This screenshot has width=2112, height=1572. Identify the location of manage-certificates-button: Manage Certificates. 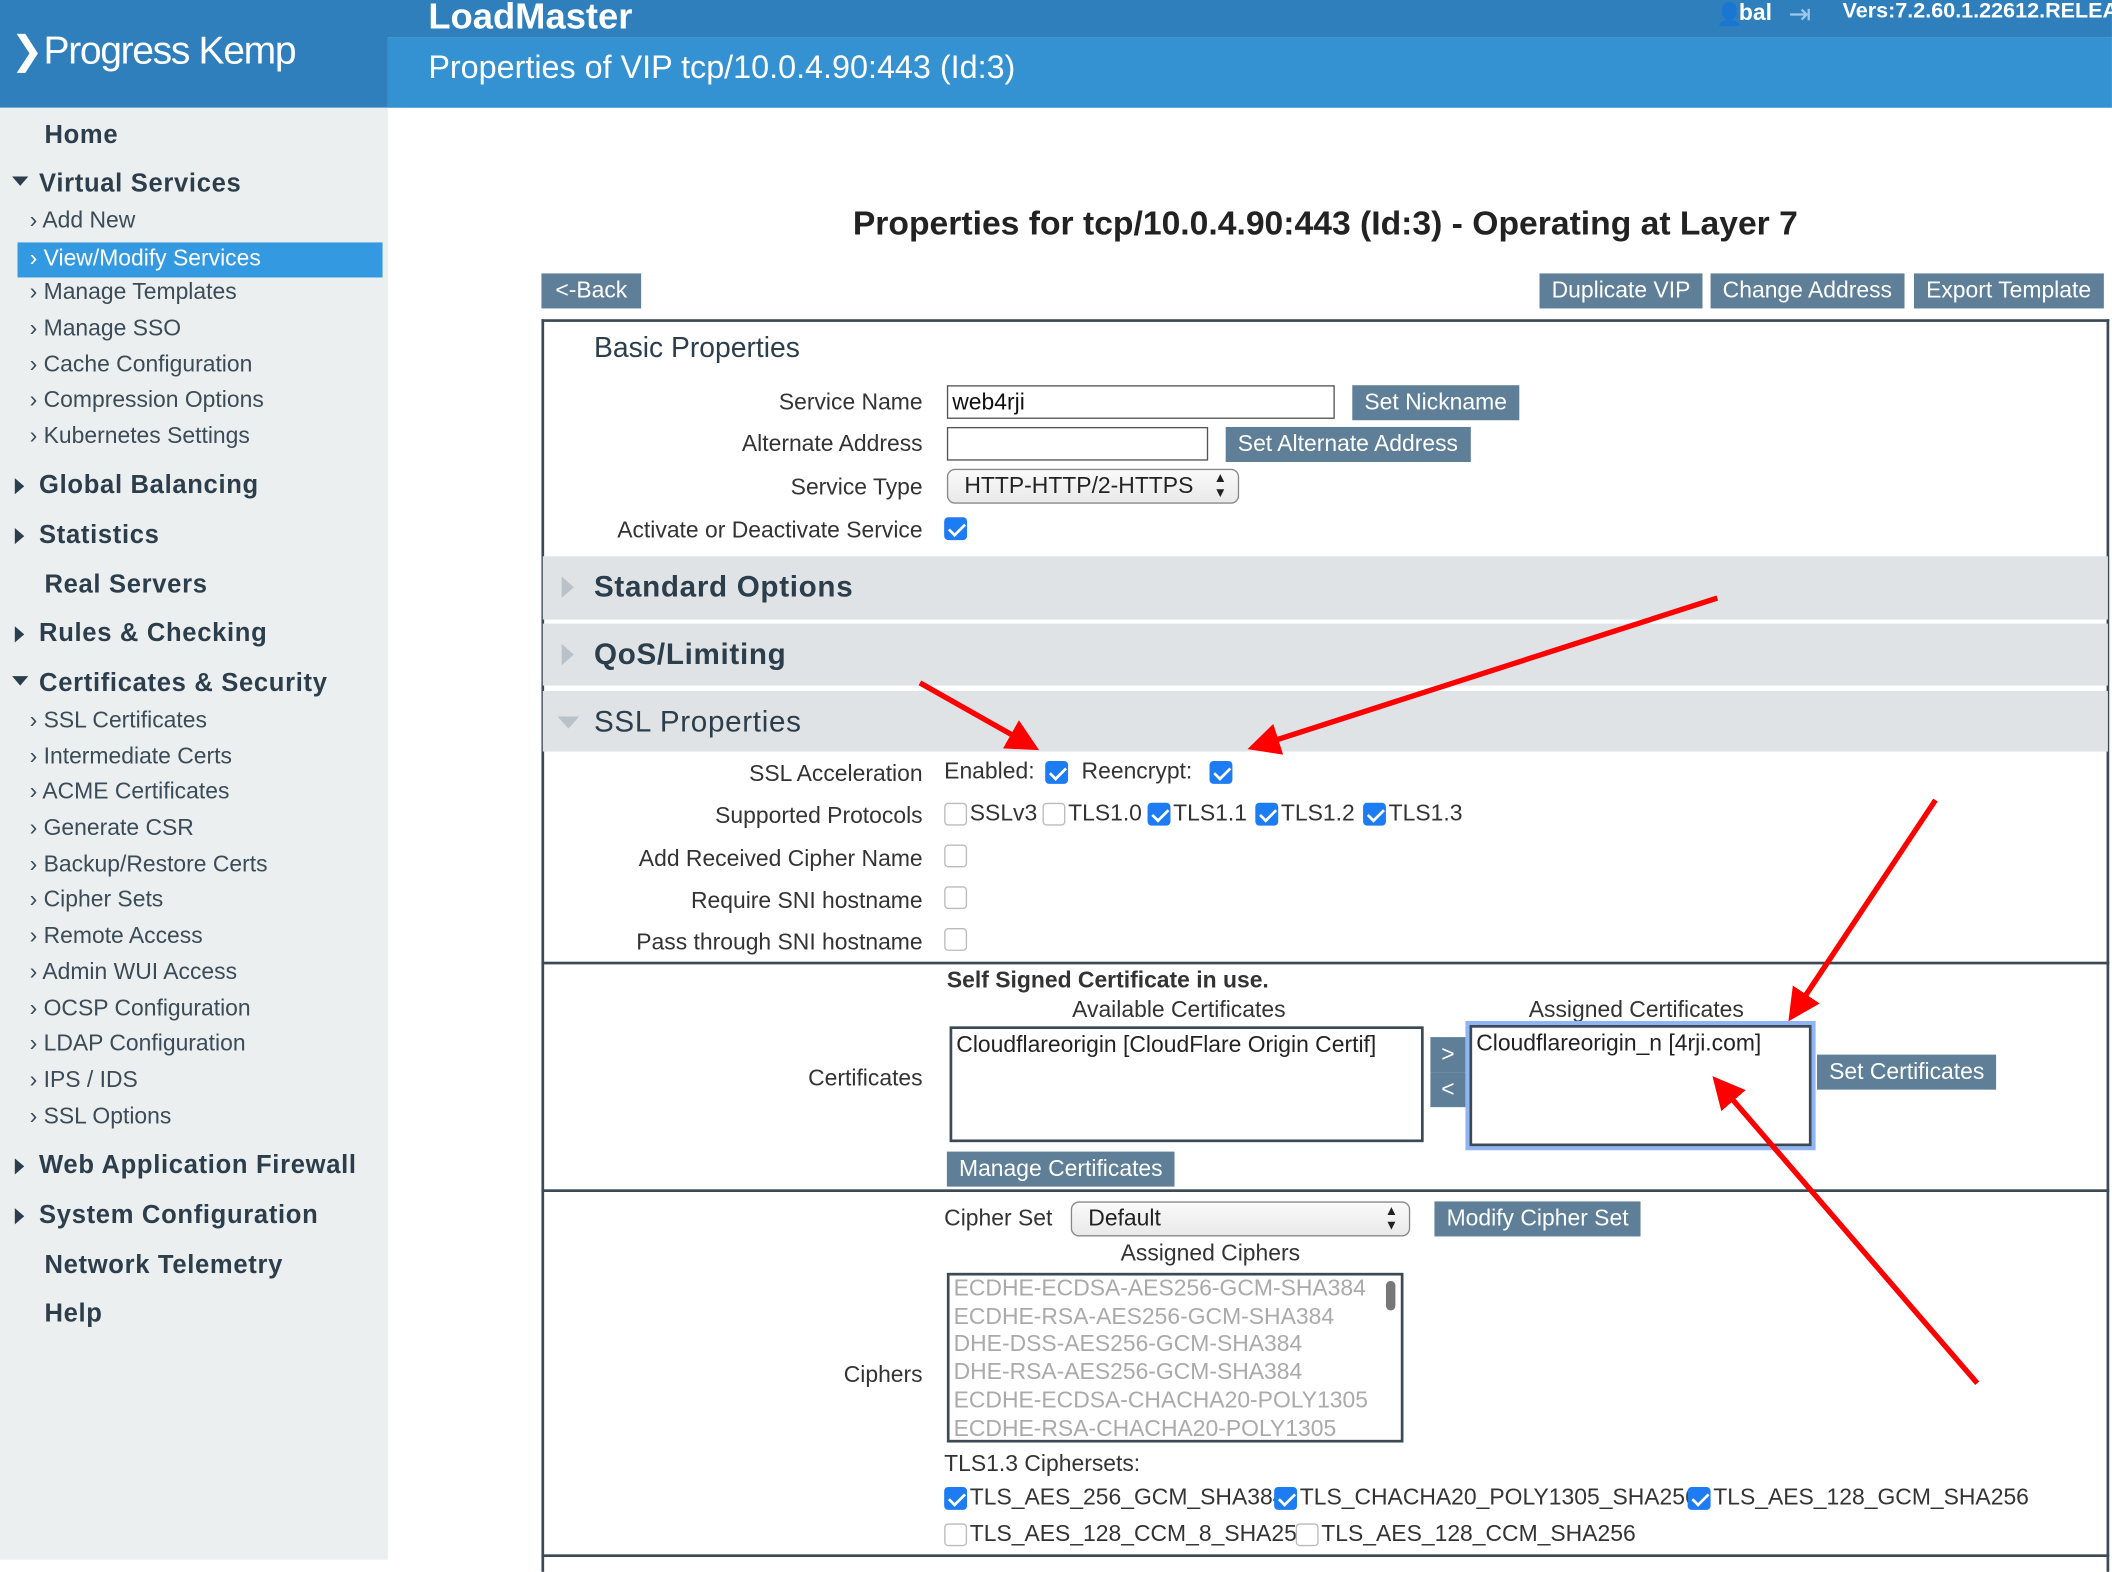
(1060, 1169).